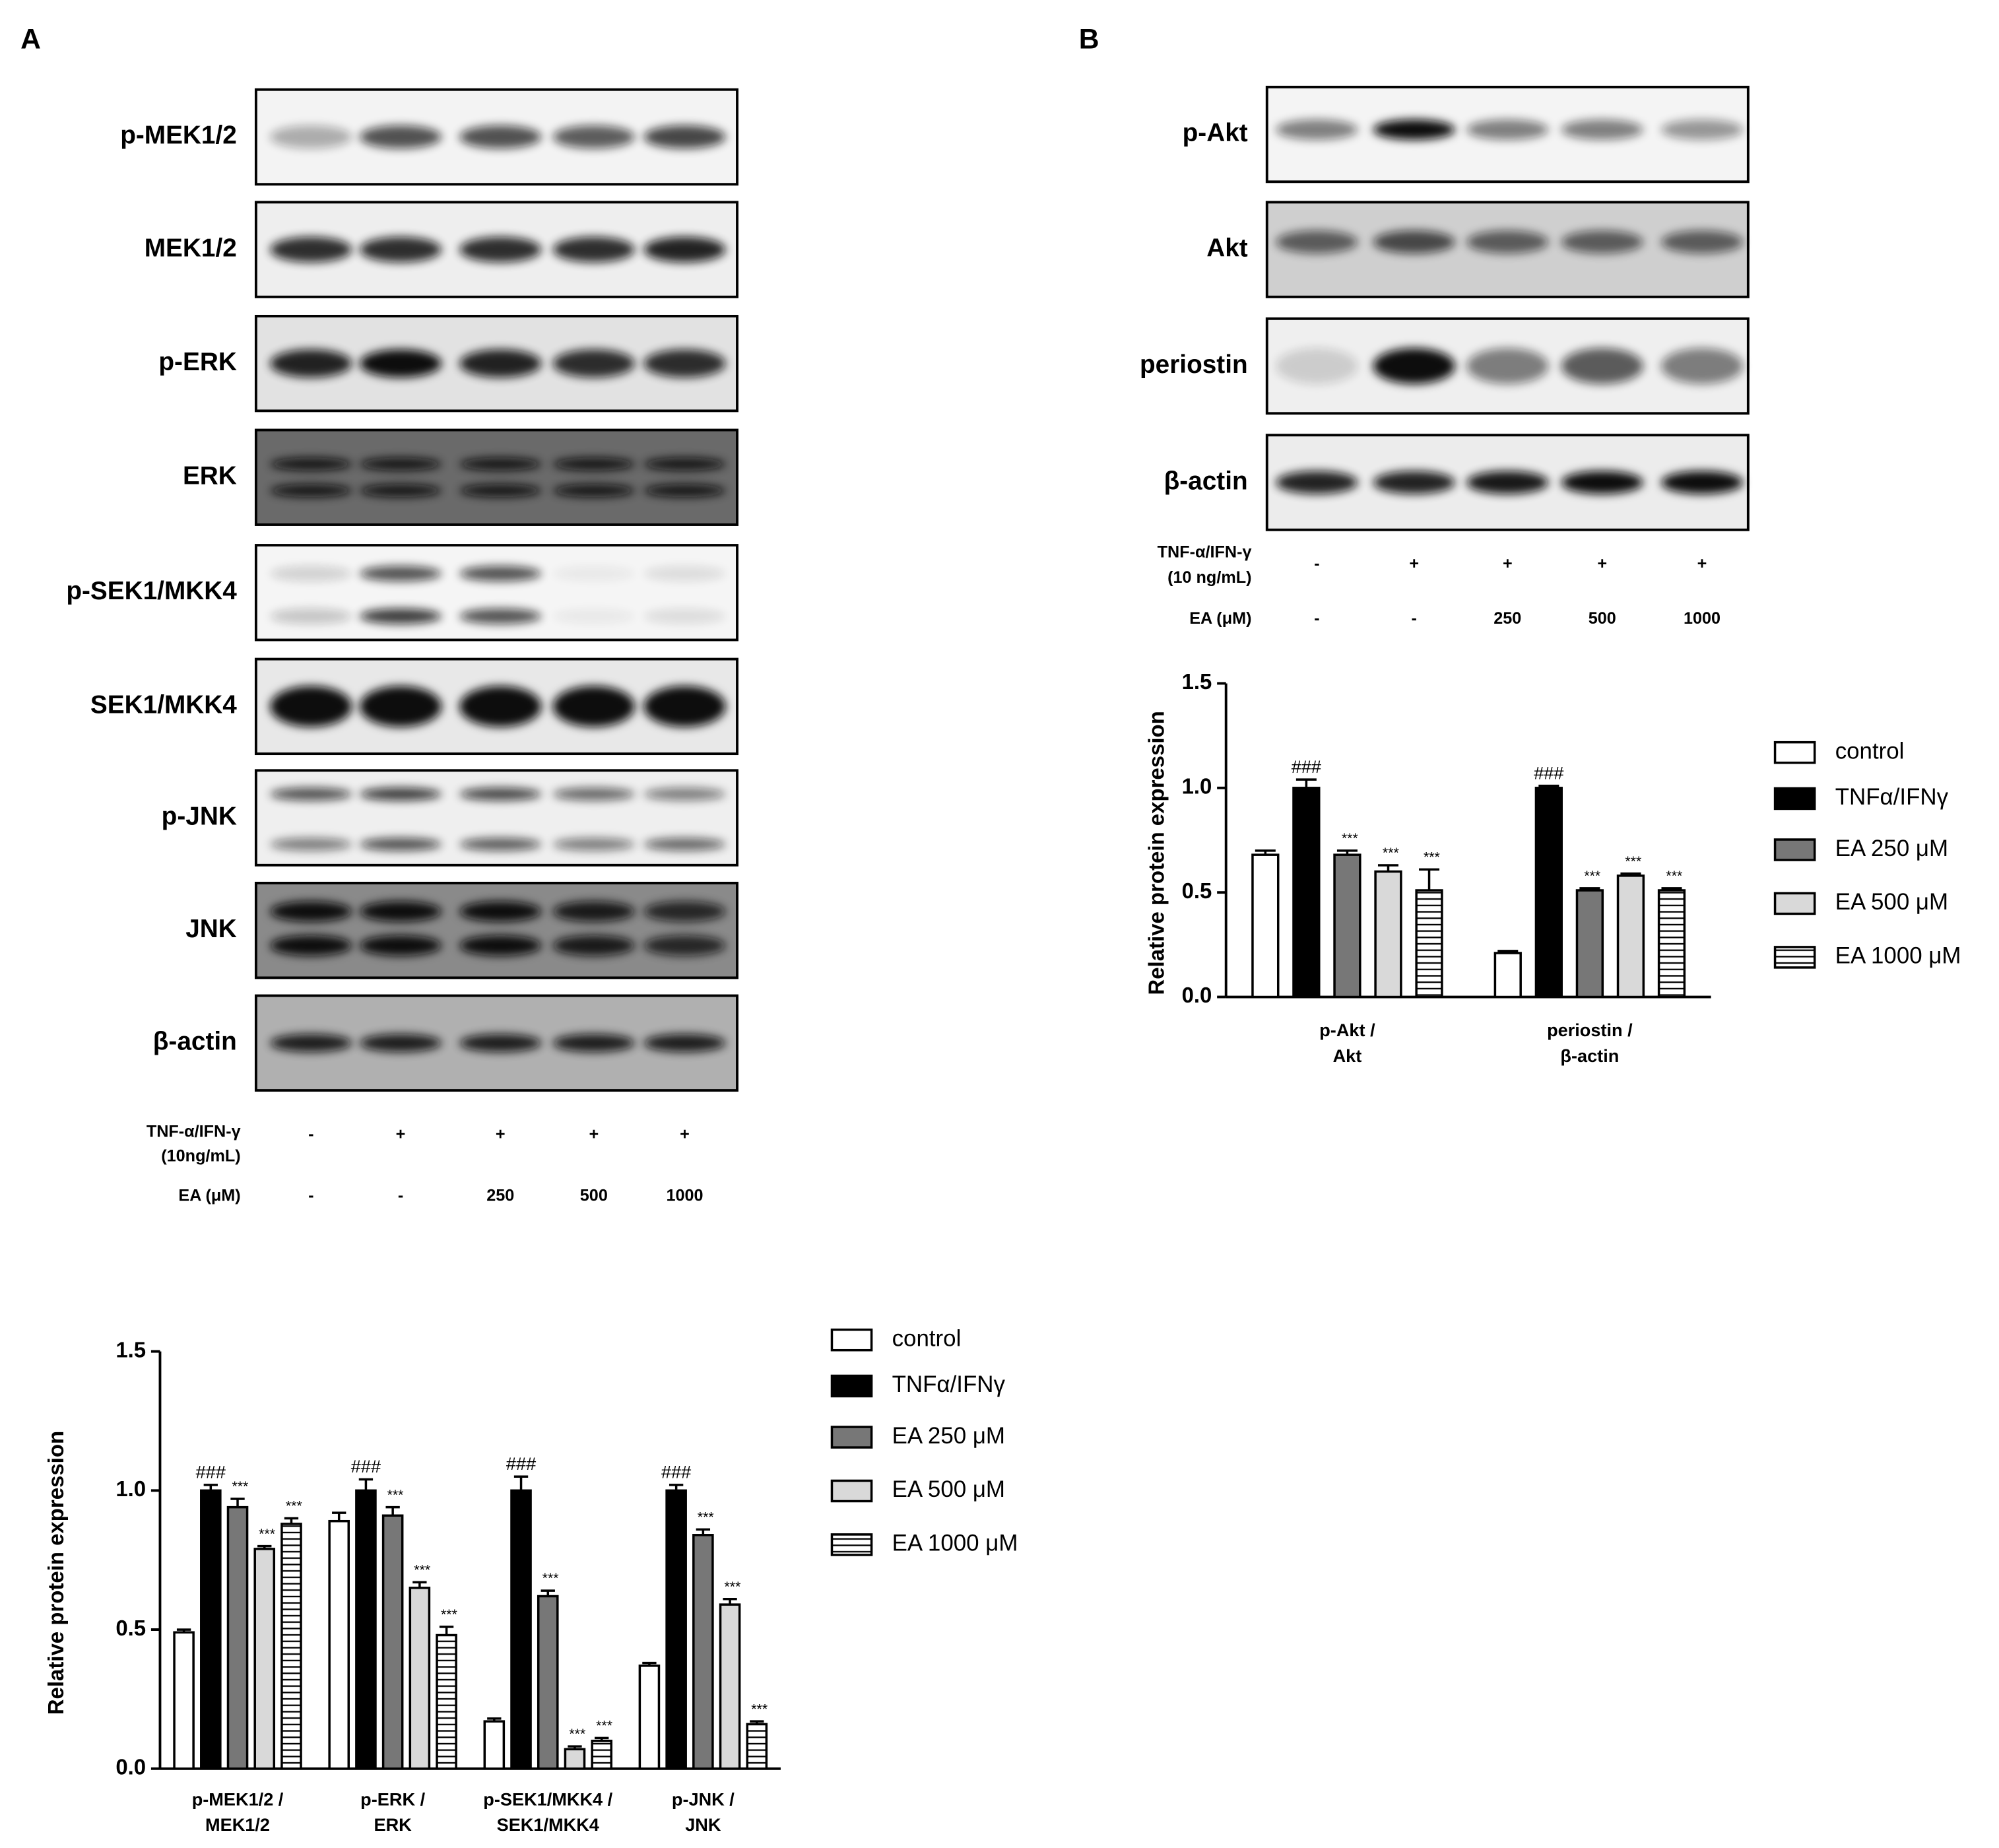 The width and height of the screenshot is (1999, 1848). What do you see at coordinates (684, 1196) in the screenshot?
I see `treatment-value: 1000` at bounding box center [684, 1196].